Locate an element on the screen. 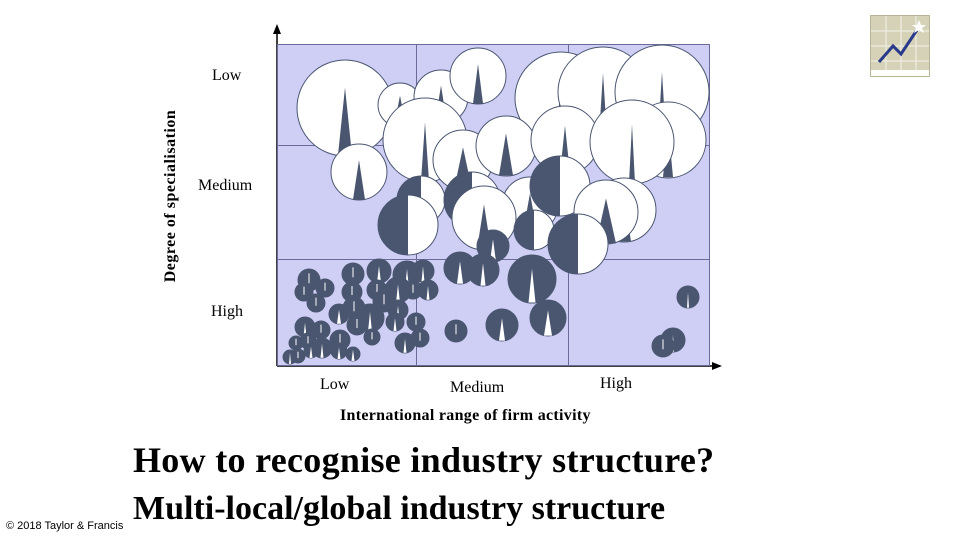 The height and width of the screenshot is (540, 960). y-level-low: Low is located at coordinates (227, 75).